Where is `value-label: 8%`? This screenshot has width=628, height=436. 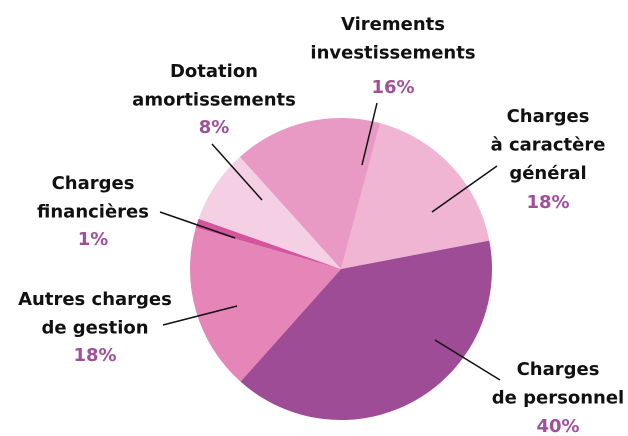
value-label: 8% is located at coordinates (214, 127).